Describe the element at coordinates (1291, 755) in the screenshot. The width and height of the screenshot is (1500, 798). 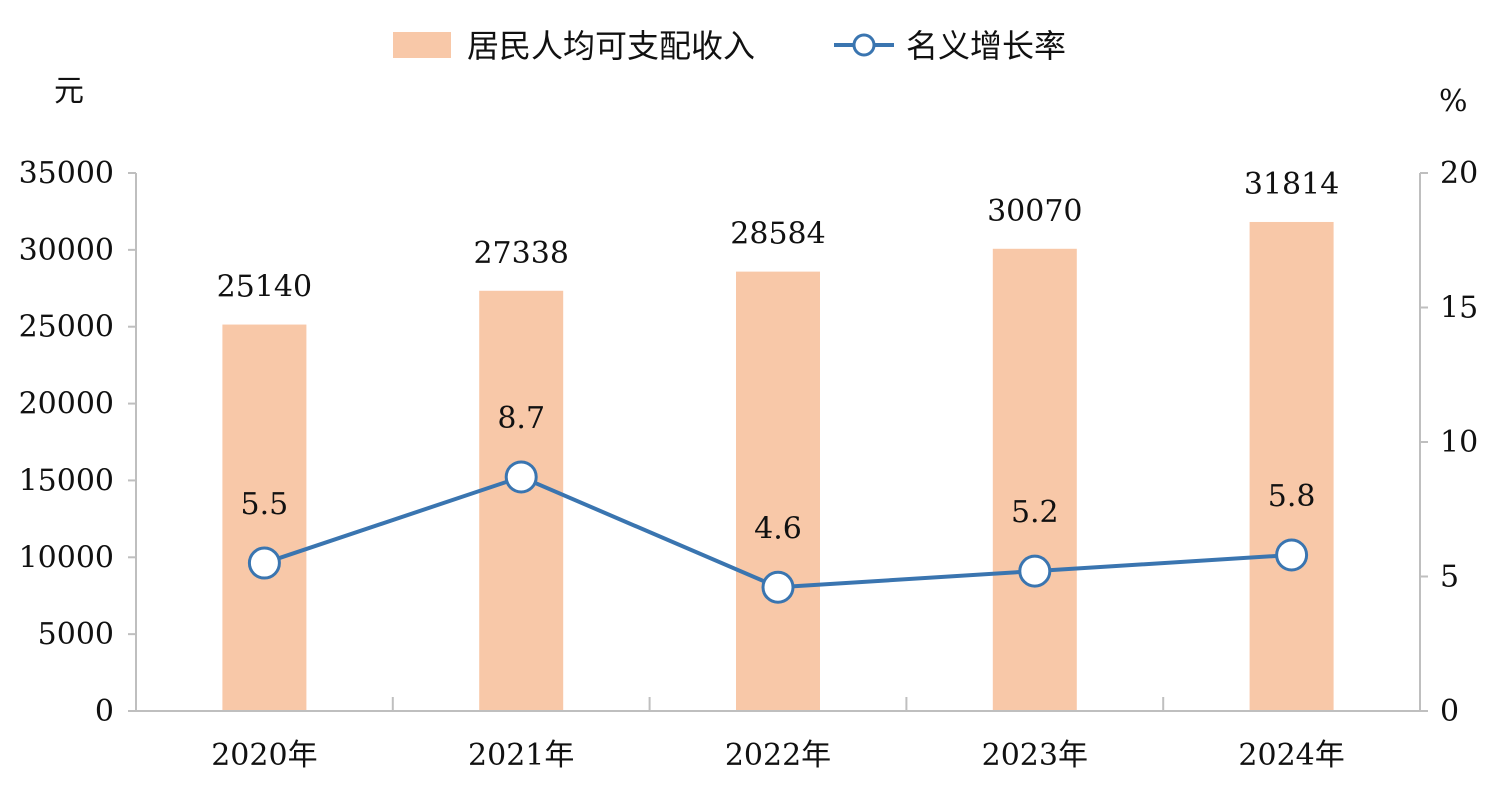
I see `x-tick-label-4: 2024年` at that location.